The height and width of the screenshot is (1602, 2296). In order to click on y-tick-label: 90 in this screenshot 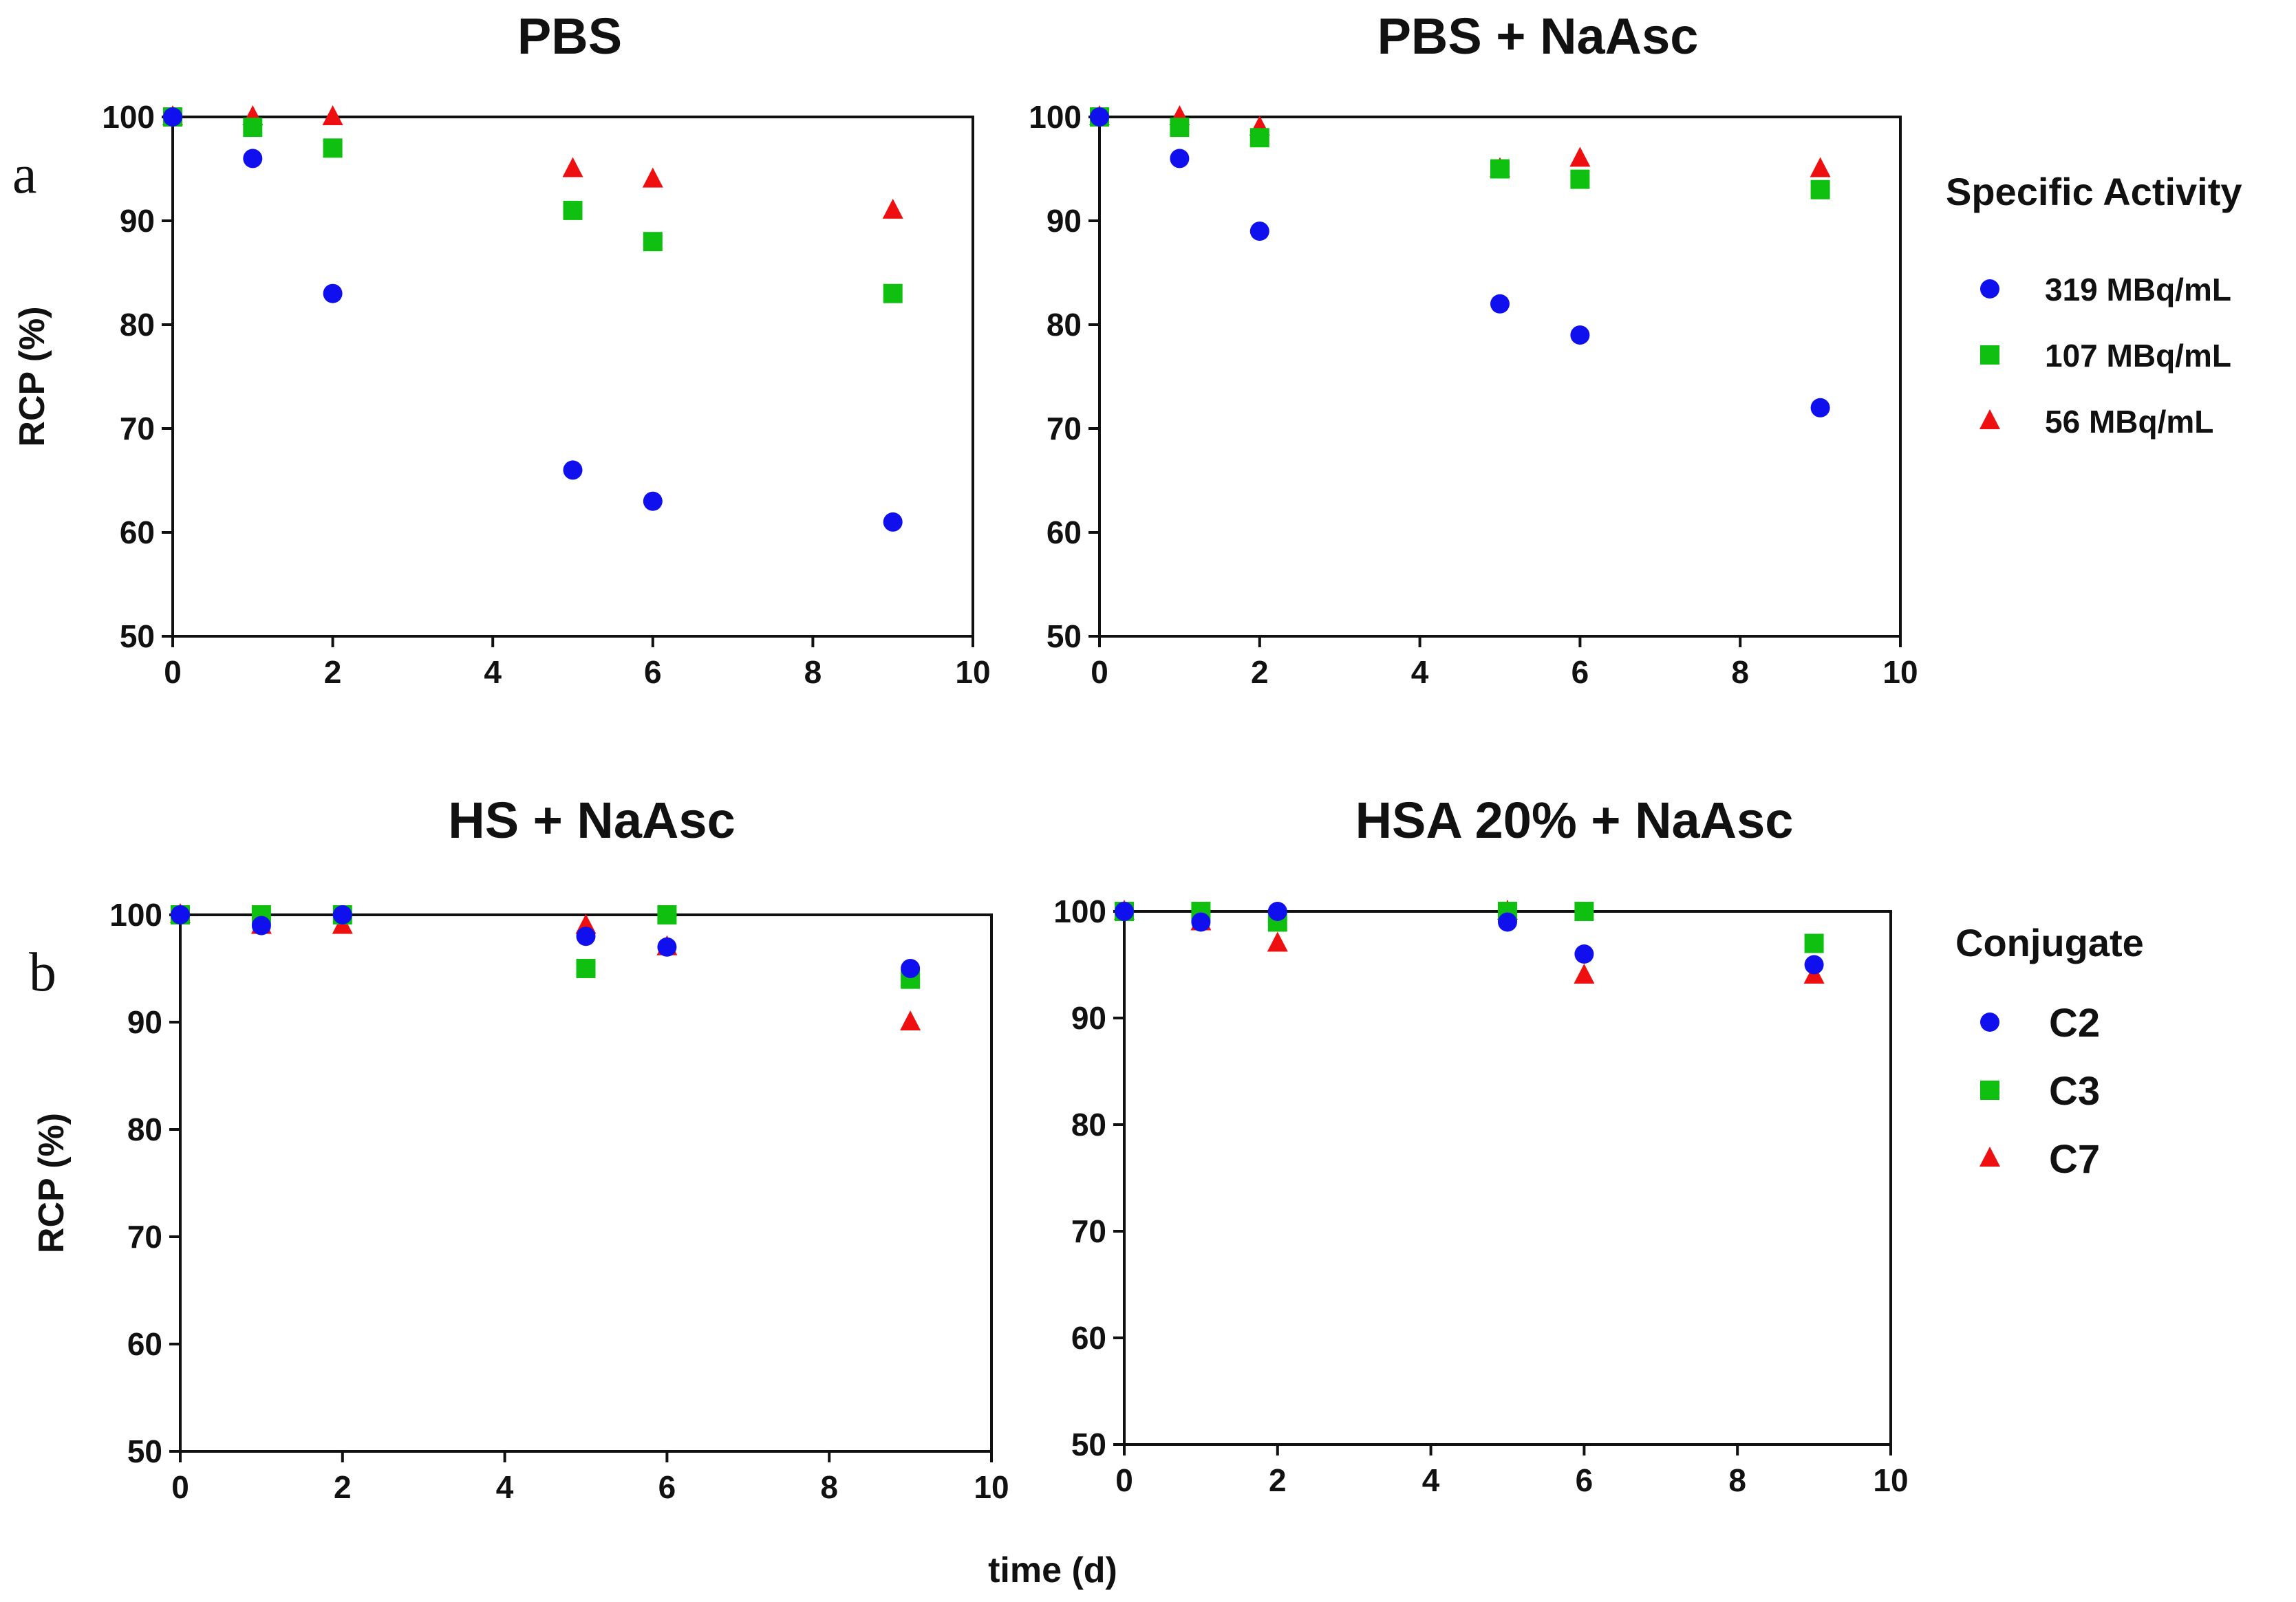, I will do `click(144, 1022)`.